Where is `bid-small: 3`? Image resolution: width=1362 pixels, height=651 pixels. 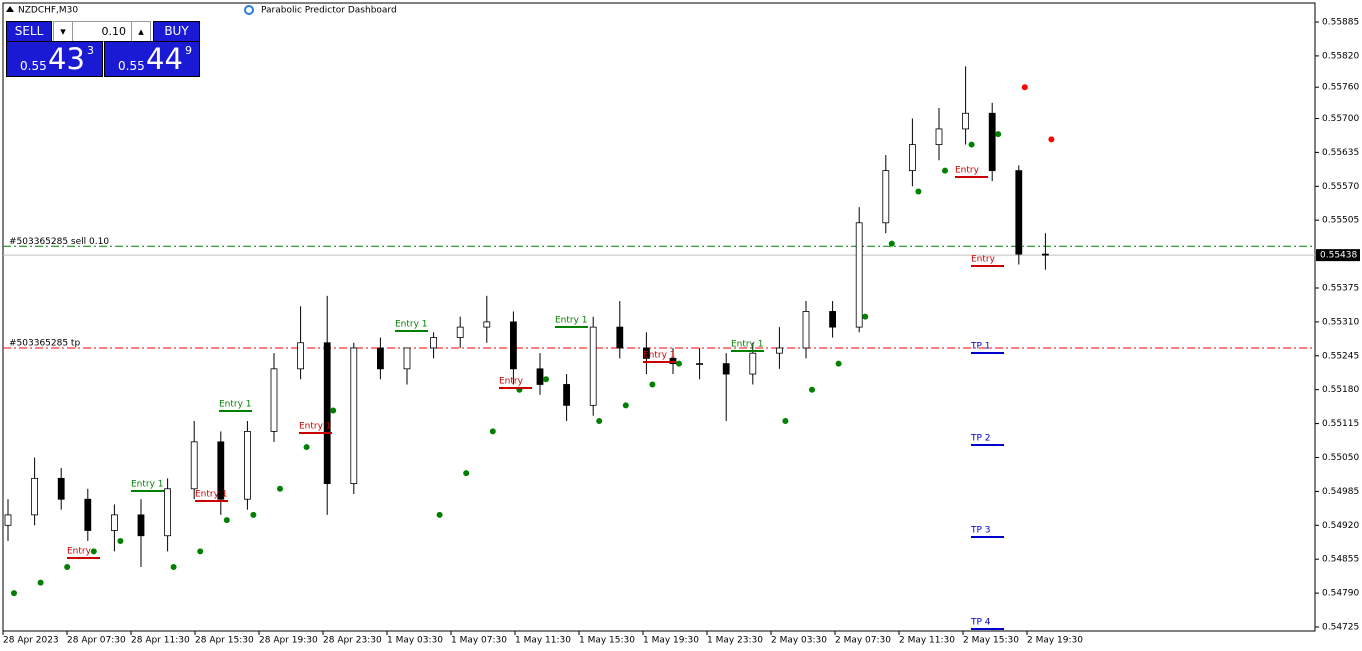 bid-small: 3 is located at coordinates (90, 50).